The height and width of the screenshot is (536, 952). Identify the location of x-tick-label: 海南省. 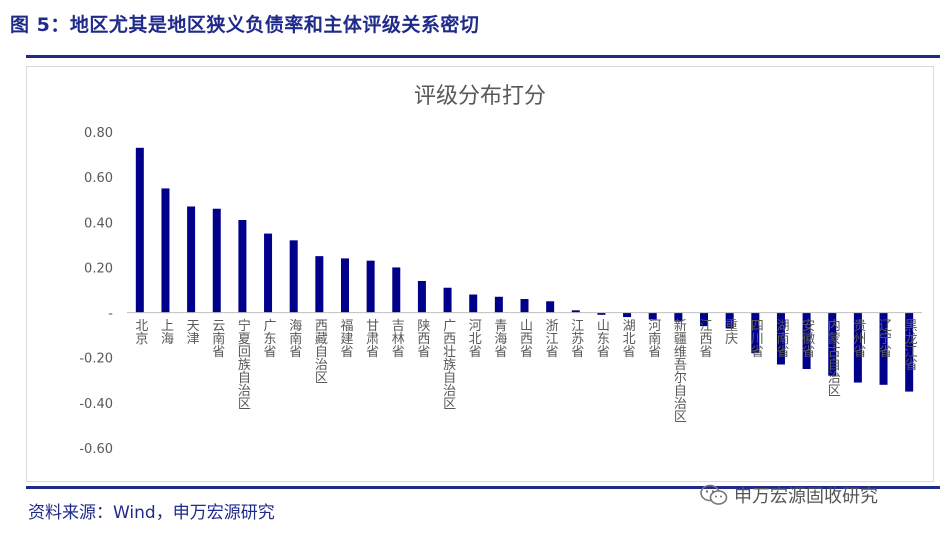
(294, 338).